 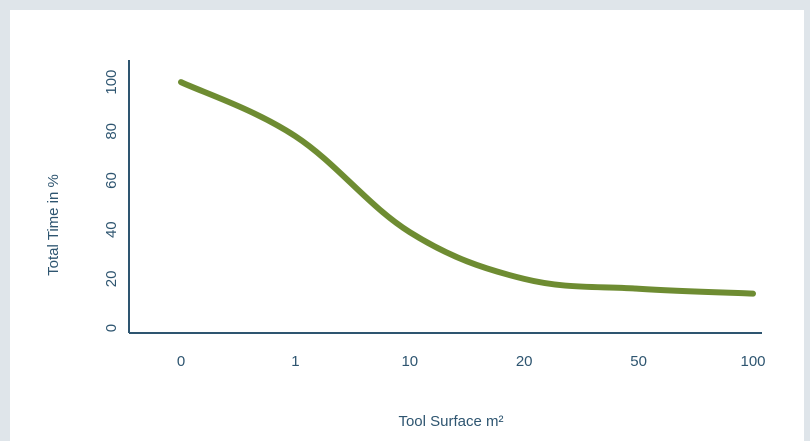 I want to click on y-tick-label: 80, so click(x=111, y=131).